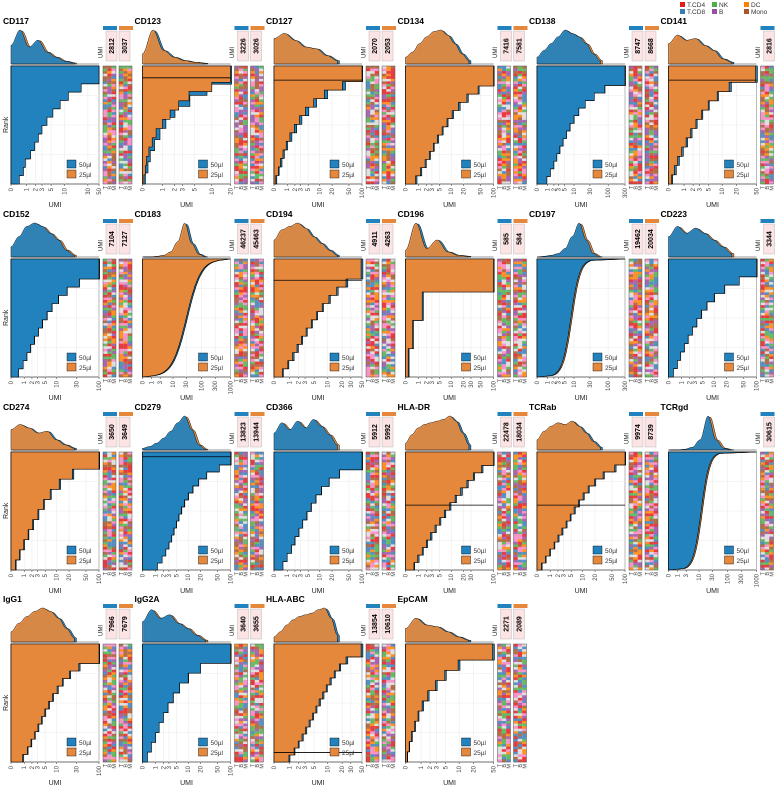 The width and height of the screenshot is (775, 791). What do you see at coordinates (106, 573) in the screenshot?
I see `side-strip-label: T` at bounding box center [106, 573].